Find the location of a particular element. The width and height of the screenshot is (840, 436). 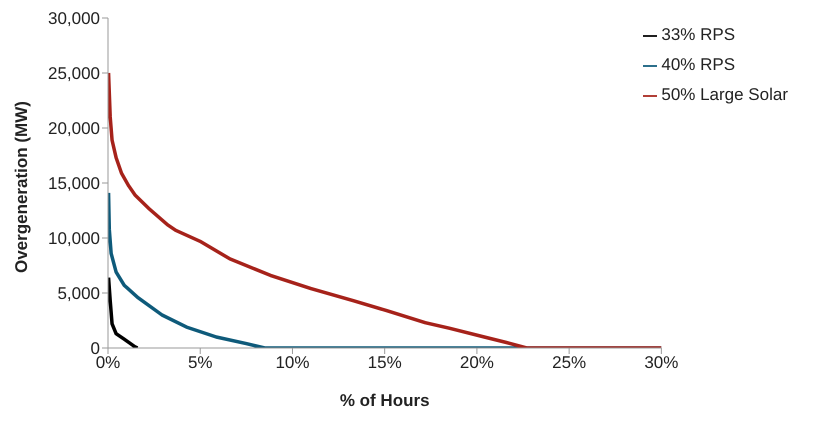

legend-label: 50% Large Solar is located at coordinates (724, 94).